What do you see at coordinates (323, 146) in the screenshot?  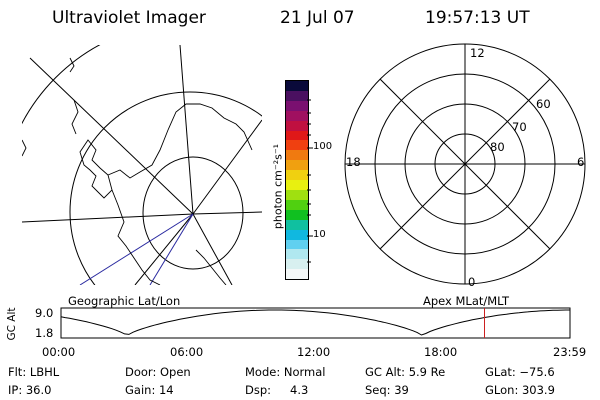 I see `colorbar-tick-100: 100` at bounding box center [323, 146].